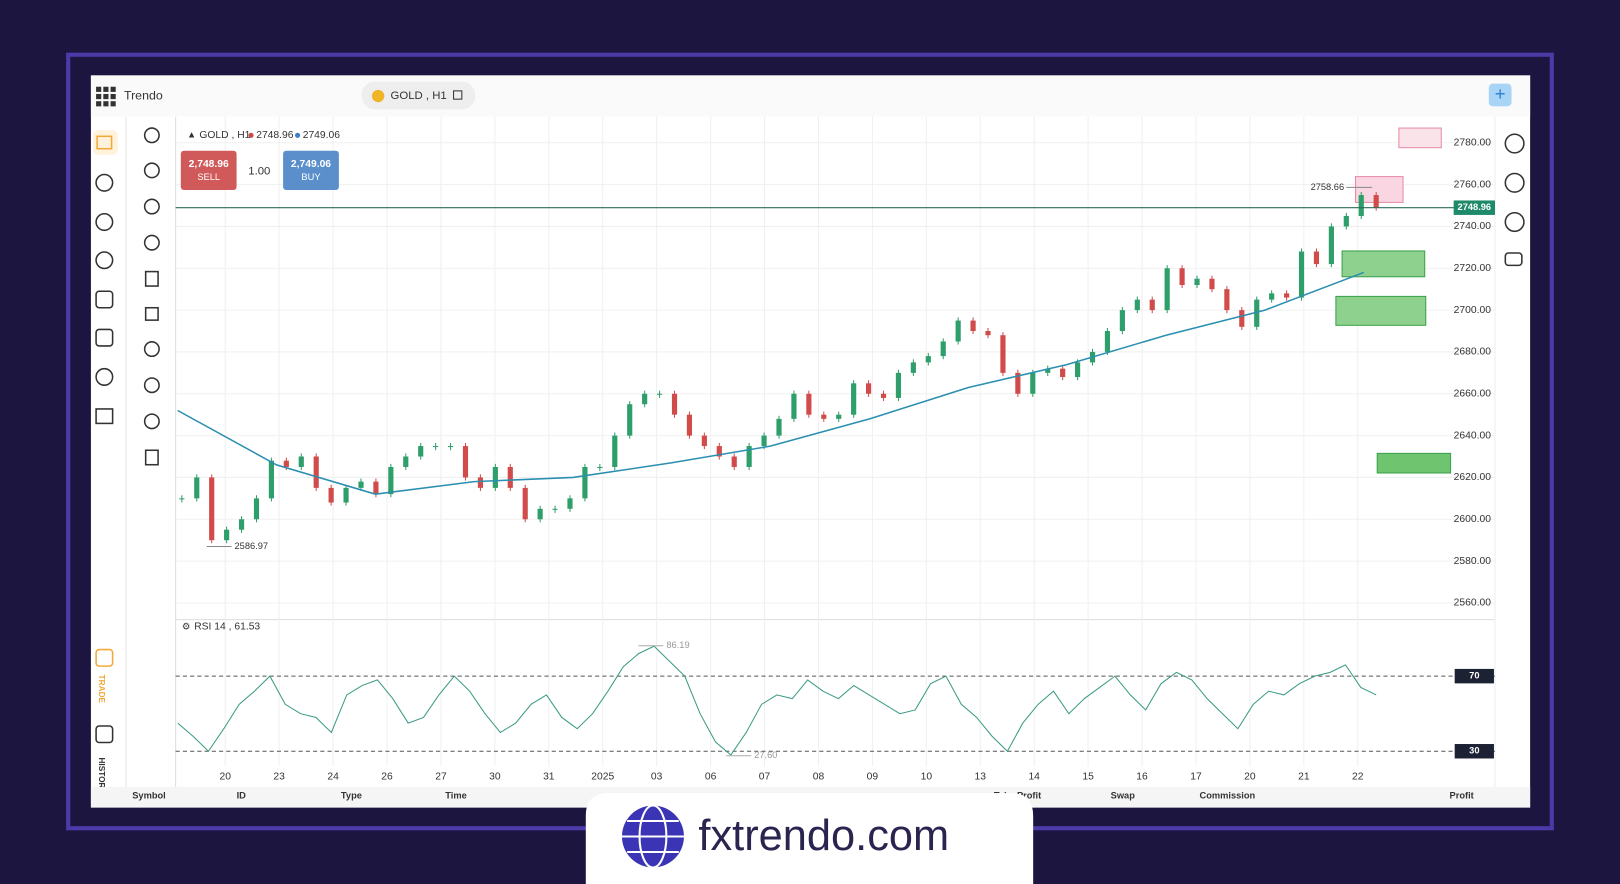  What do you see at coordinates (927, 776) in the screenshot?
I see `x-tick-label: 10` at bounding box center [927, 776].